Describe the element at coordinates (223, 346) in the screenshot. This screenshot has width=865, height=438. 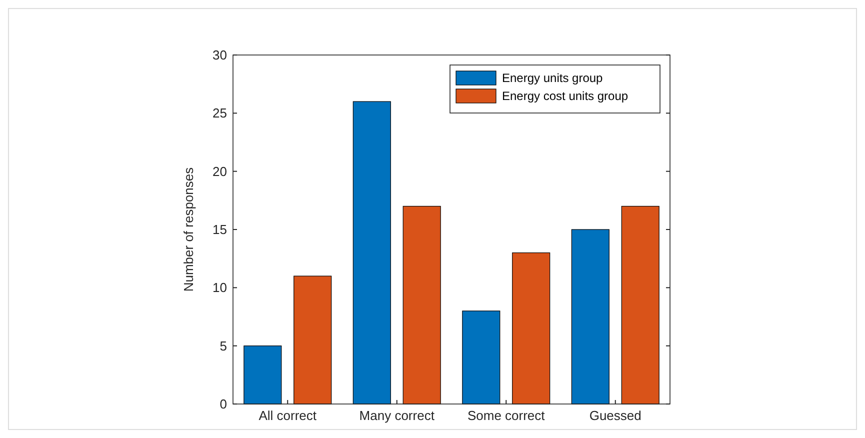
I see `y-tick-label: 5` at that location.